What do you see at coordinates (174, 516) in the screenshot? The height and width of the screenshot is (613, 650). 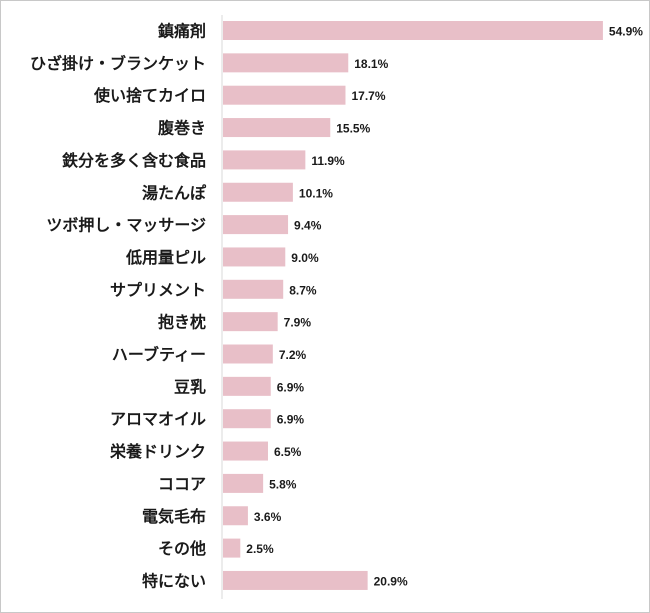 I see `category-label-15: 電気毛布` at bounding box center [174, 516].